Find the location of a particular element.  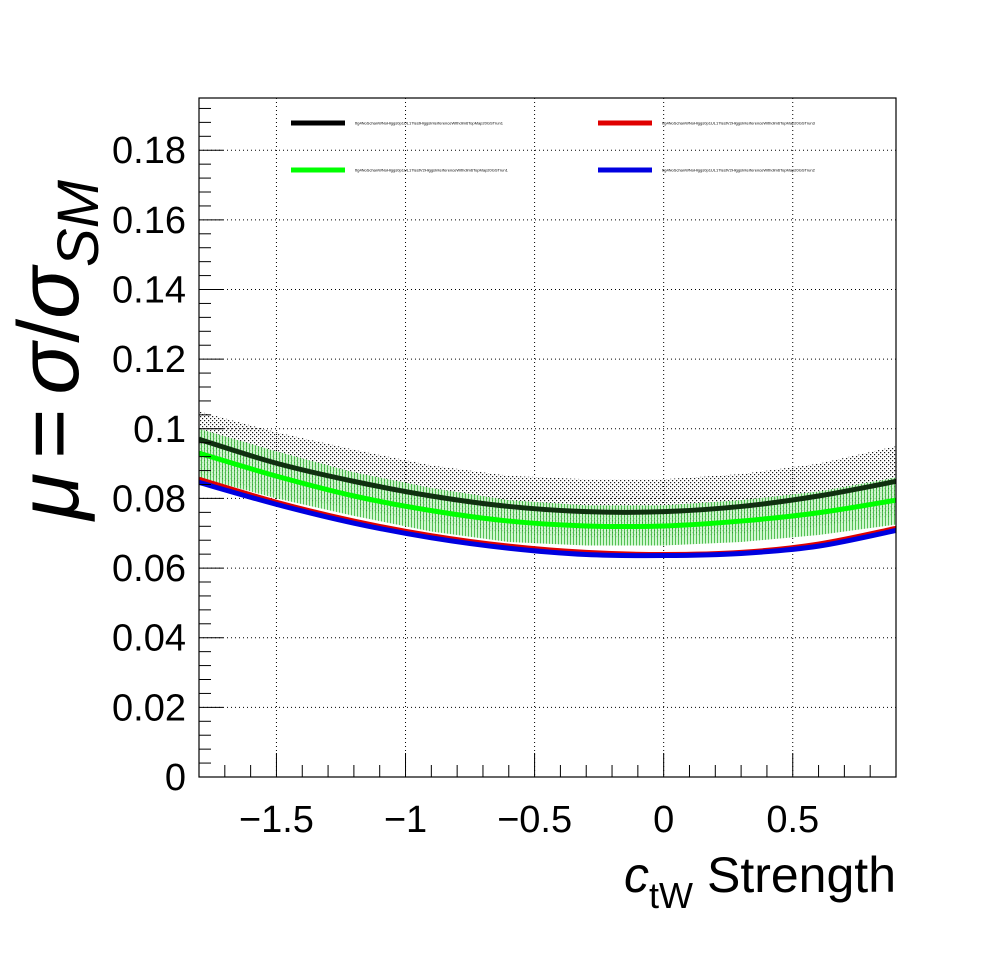

y-tick-label: 0.06 is located at coordinates (149, 569).